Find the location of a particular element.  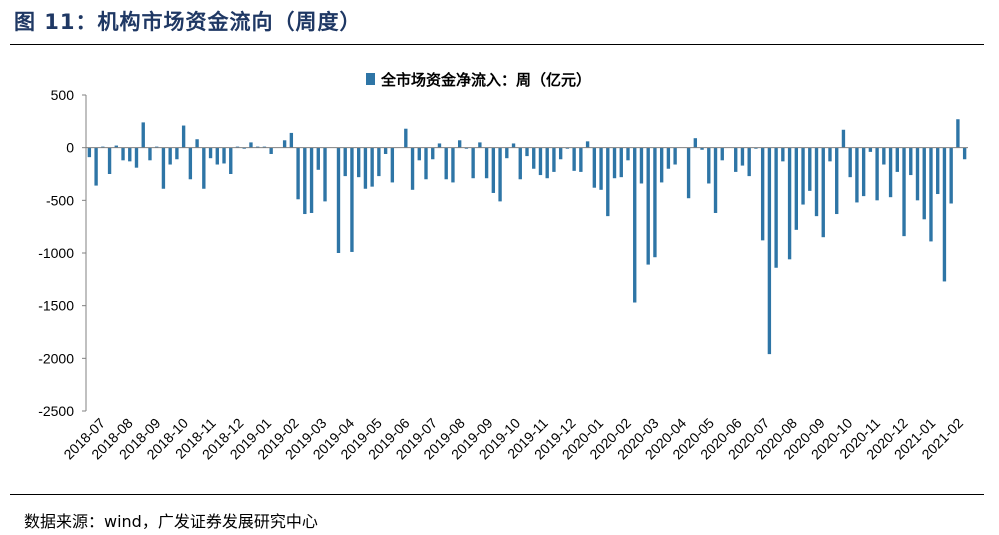

legend-label: 全市场资金净流入：周（亿元） is located at coordinates (485, 80).